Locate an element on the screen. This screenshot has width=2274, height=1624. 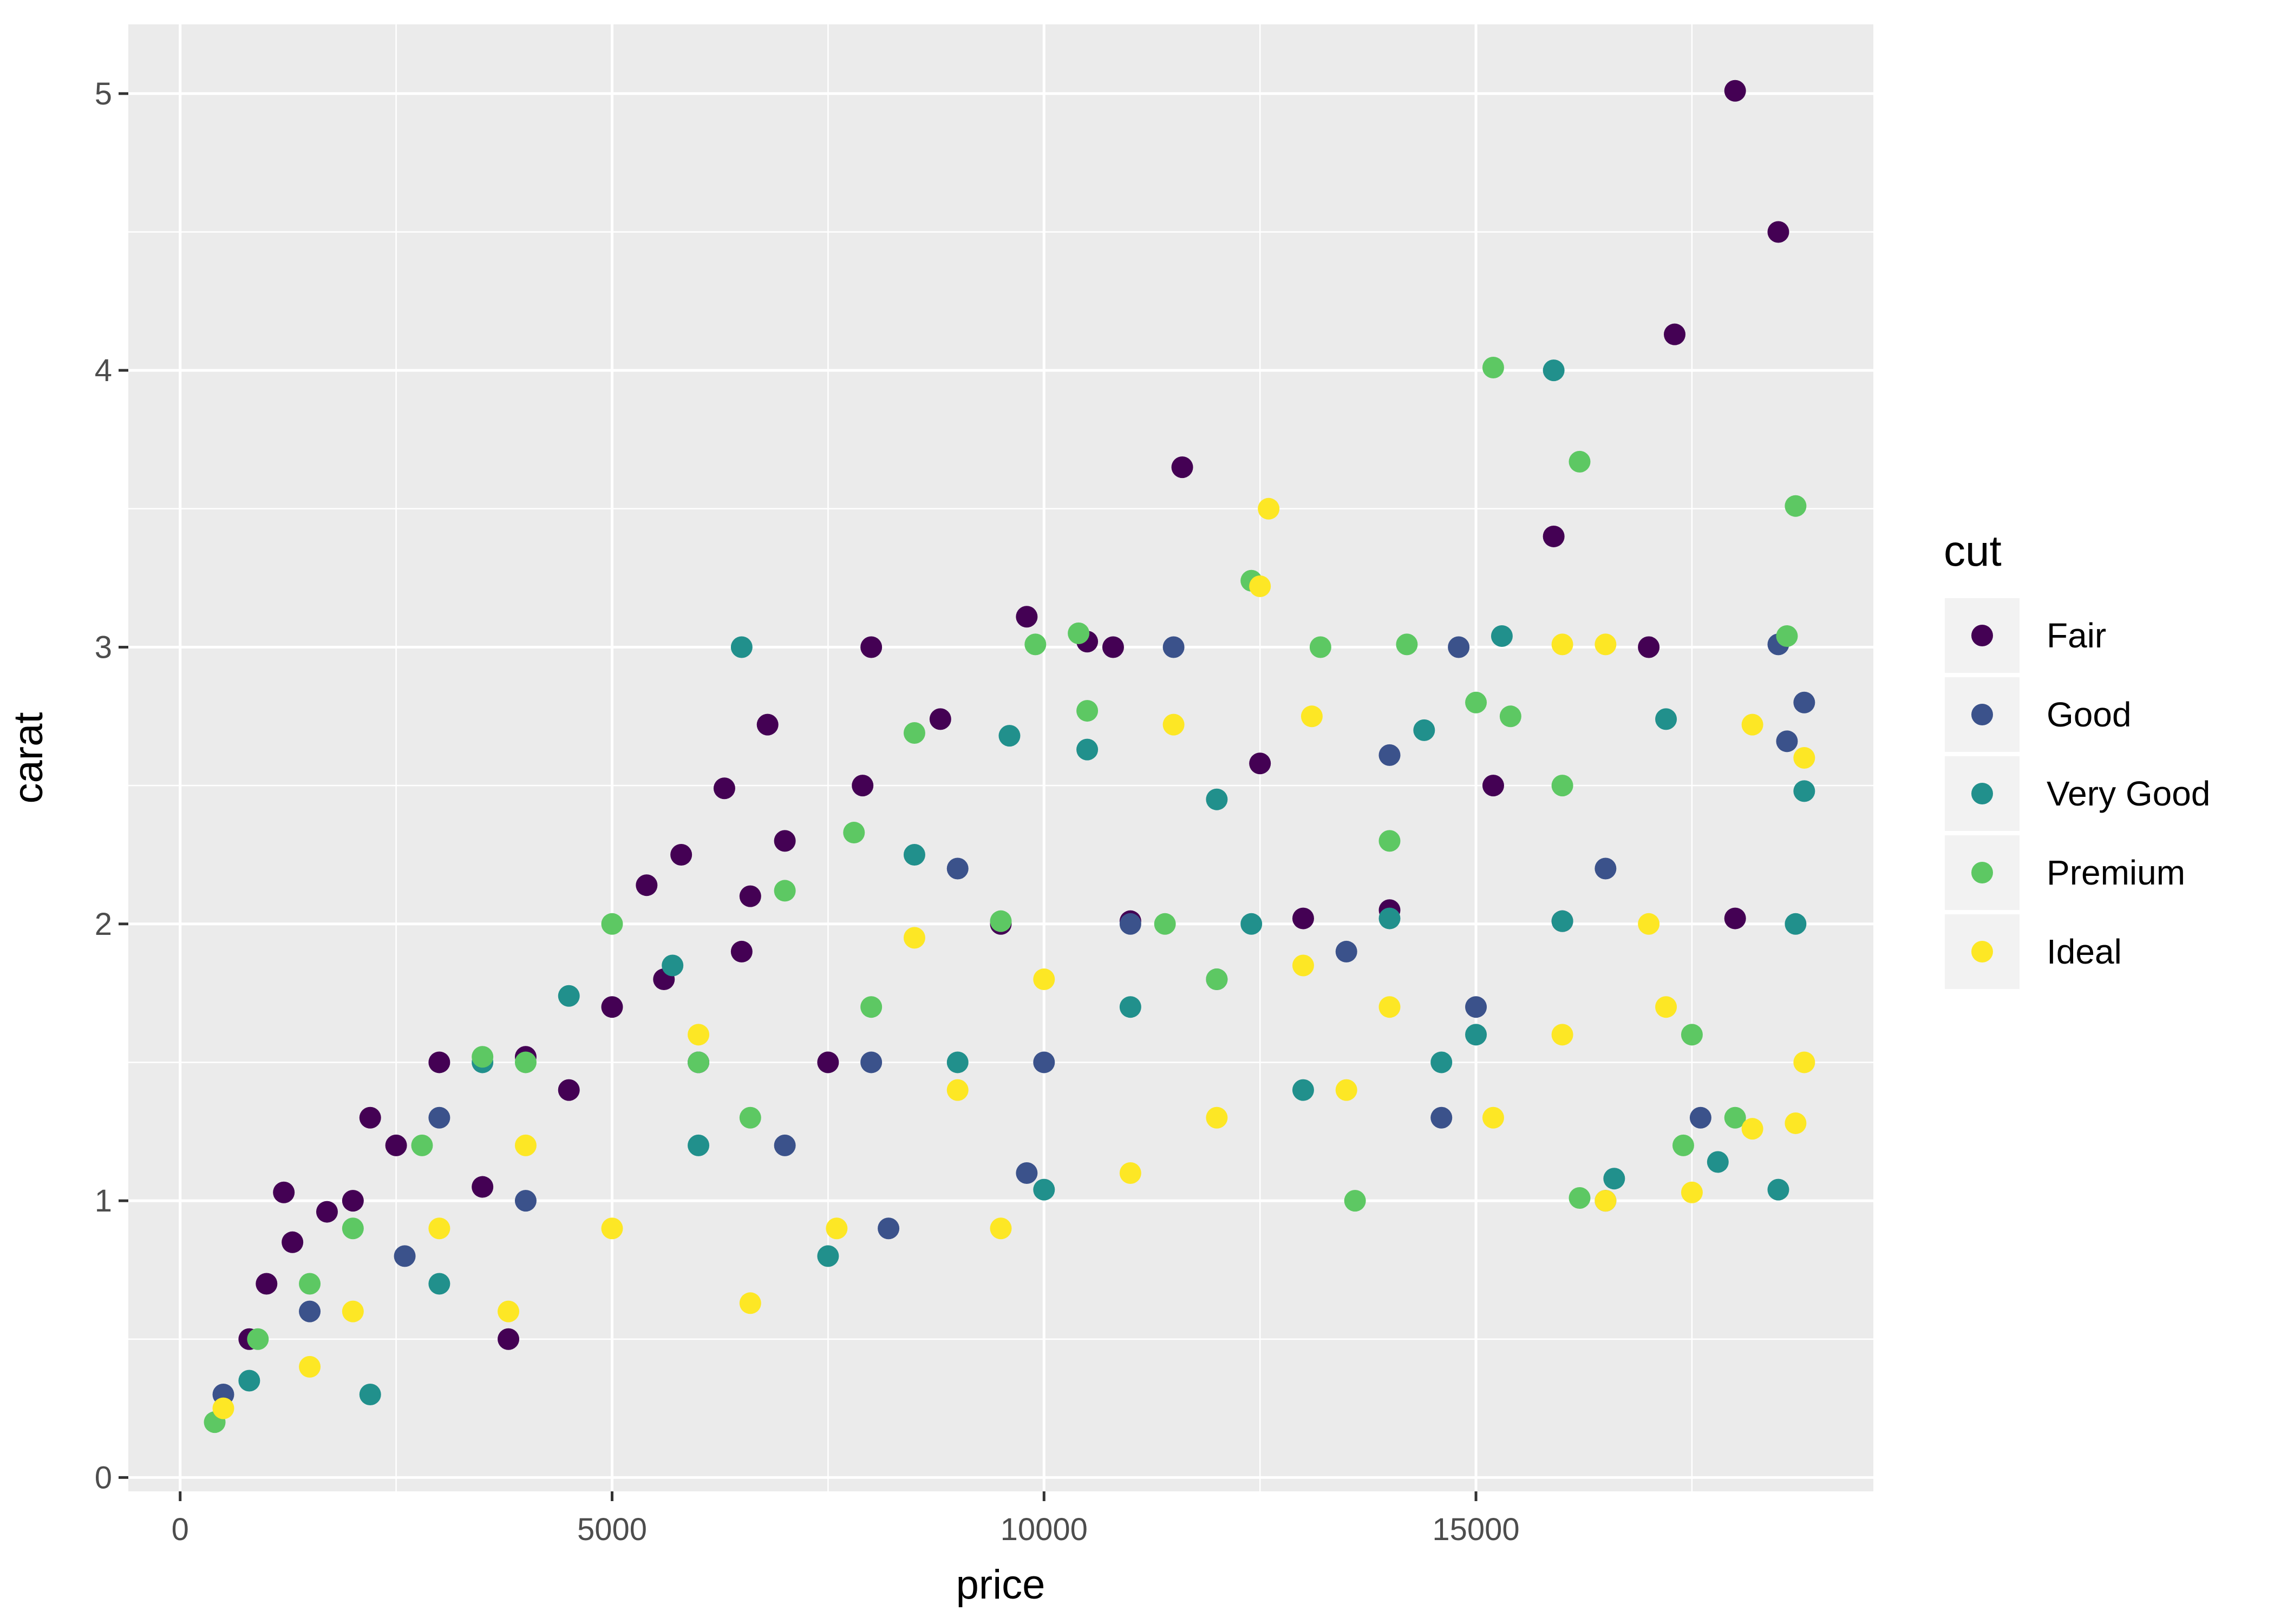
y-axis-title: carat is located at coordinates (28, 758).